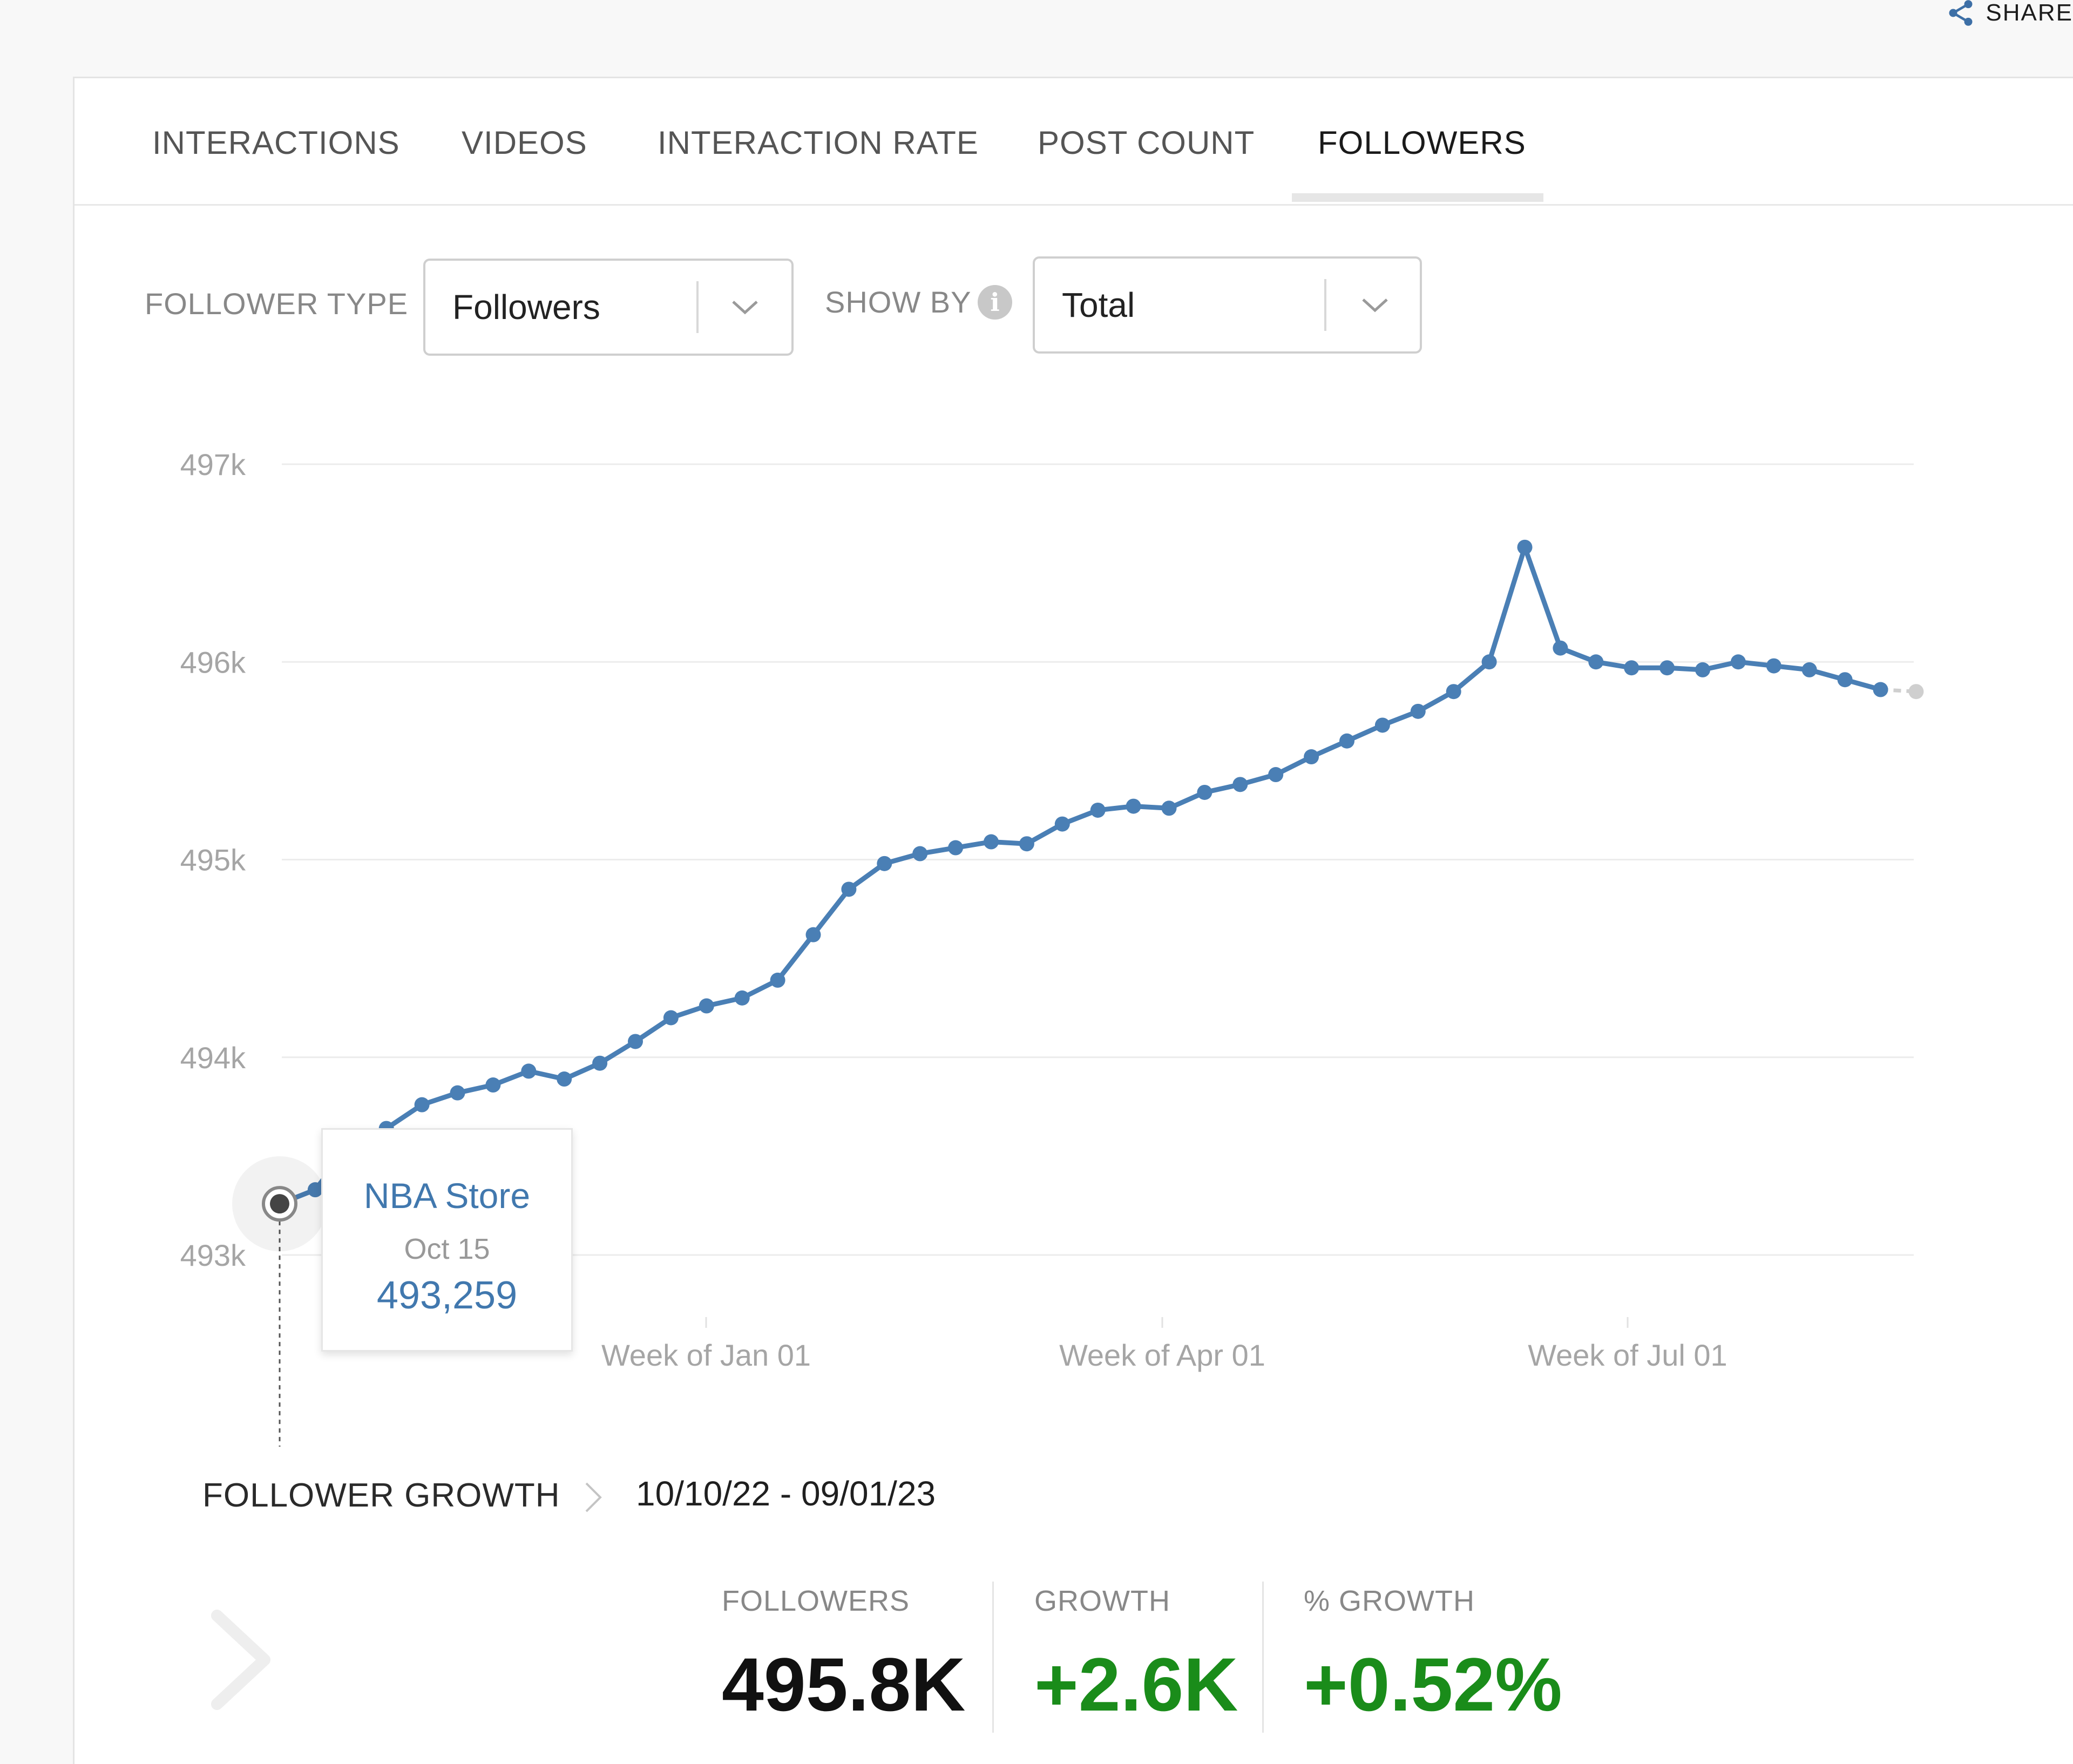 This screenshot has height=1764, width=2073. What do you see at coordinates (213, 1255) in the screenshot?
I see `y-tick-label: 493k` at bounding box center [213, 1255].